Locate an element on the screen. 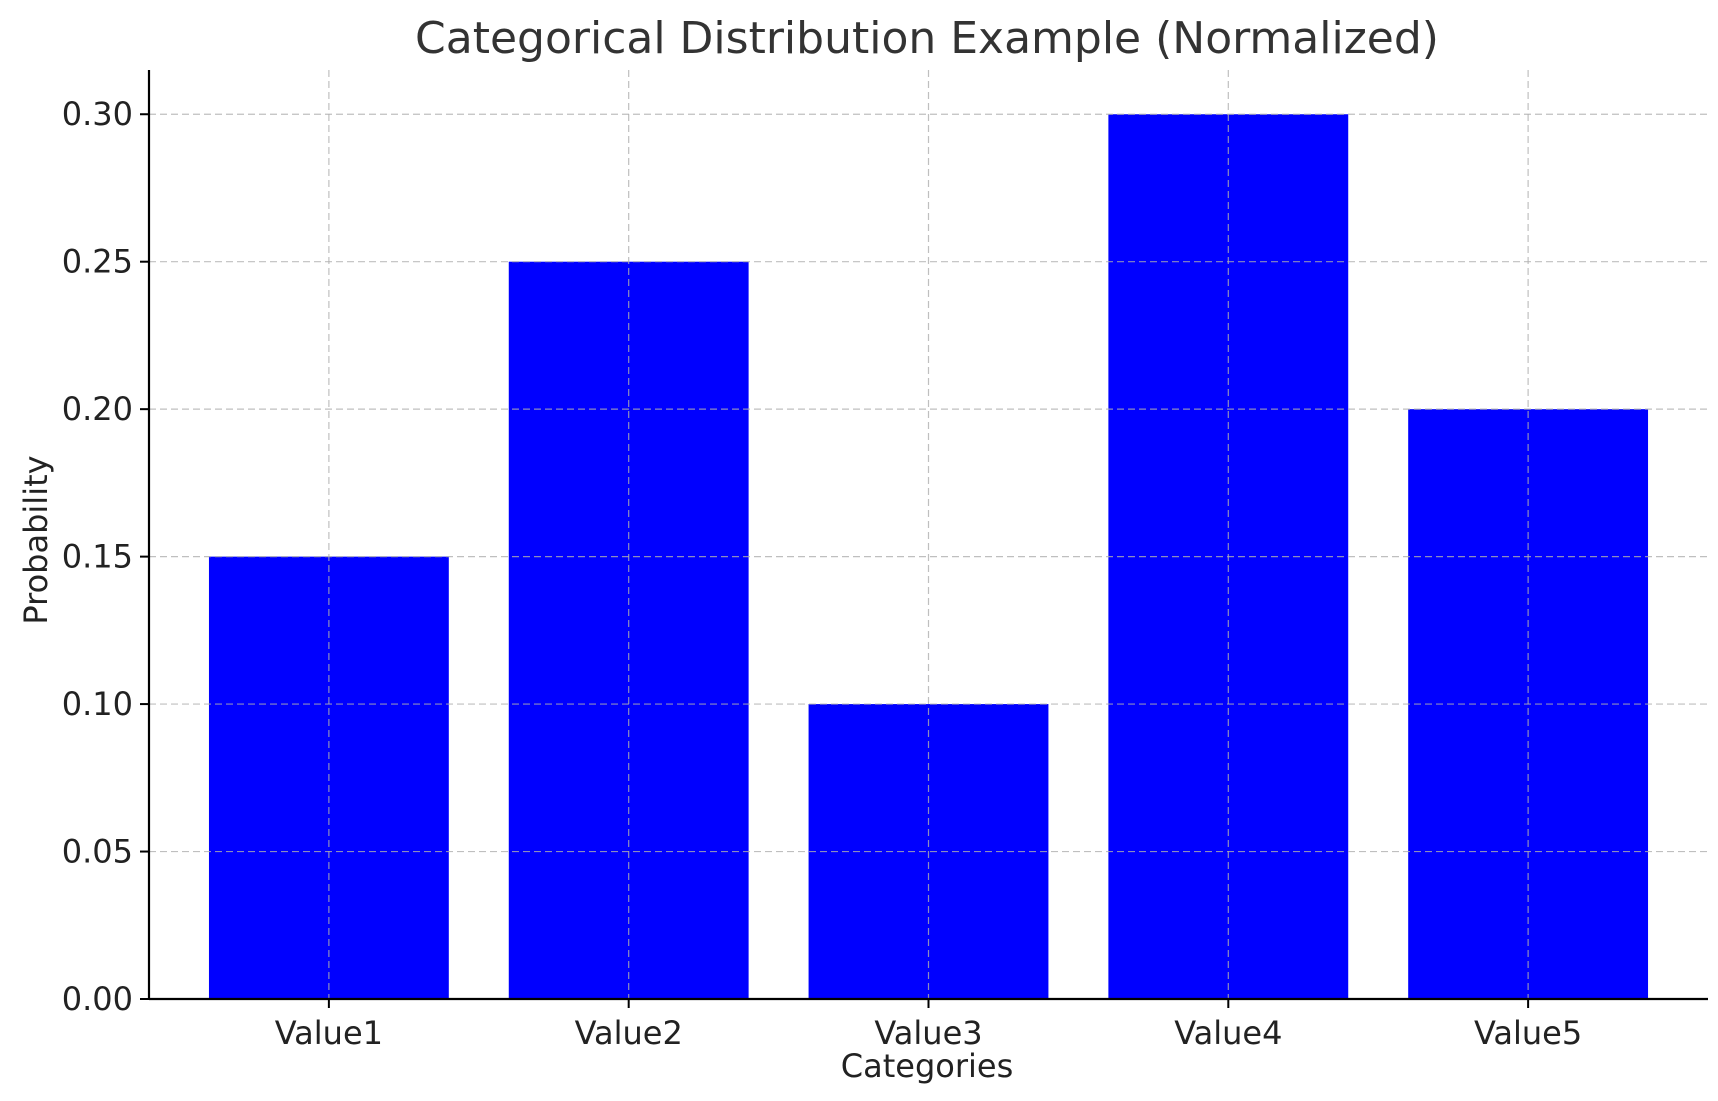 Image resolution: width=1718 pixels, height=1101 pixels. x-axis-label: Categories is located at coordinates (927, 1066).